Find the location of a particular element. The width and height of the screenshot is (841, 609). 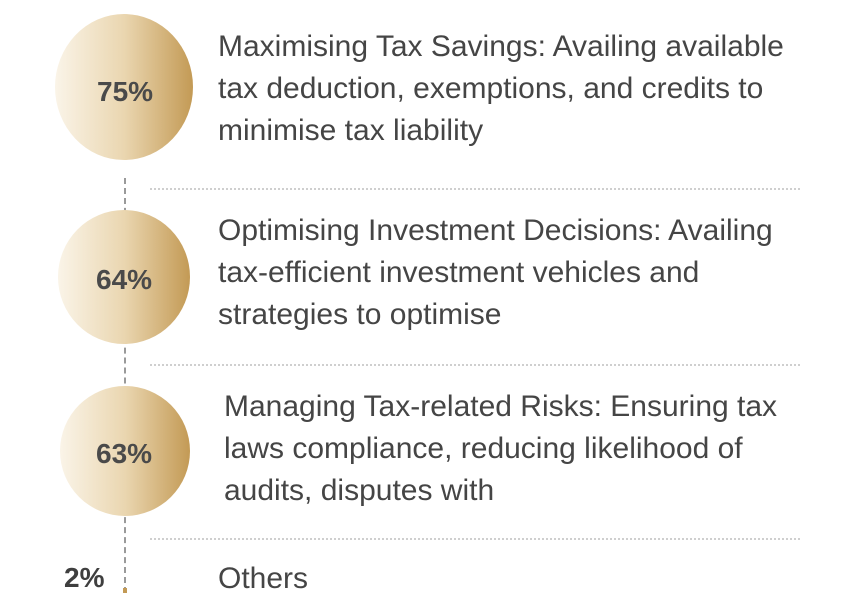

percent-value-1: 75% is located at coordinates (125, 91).